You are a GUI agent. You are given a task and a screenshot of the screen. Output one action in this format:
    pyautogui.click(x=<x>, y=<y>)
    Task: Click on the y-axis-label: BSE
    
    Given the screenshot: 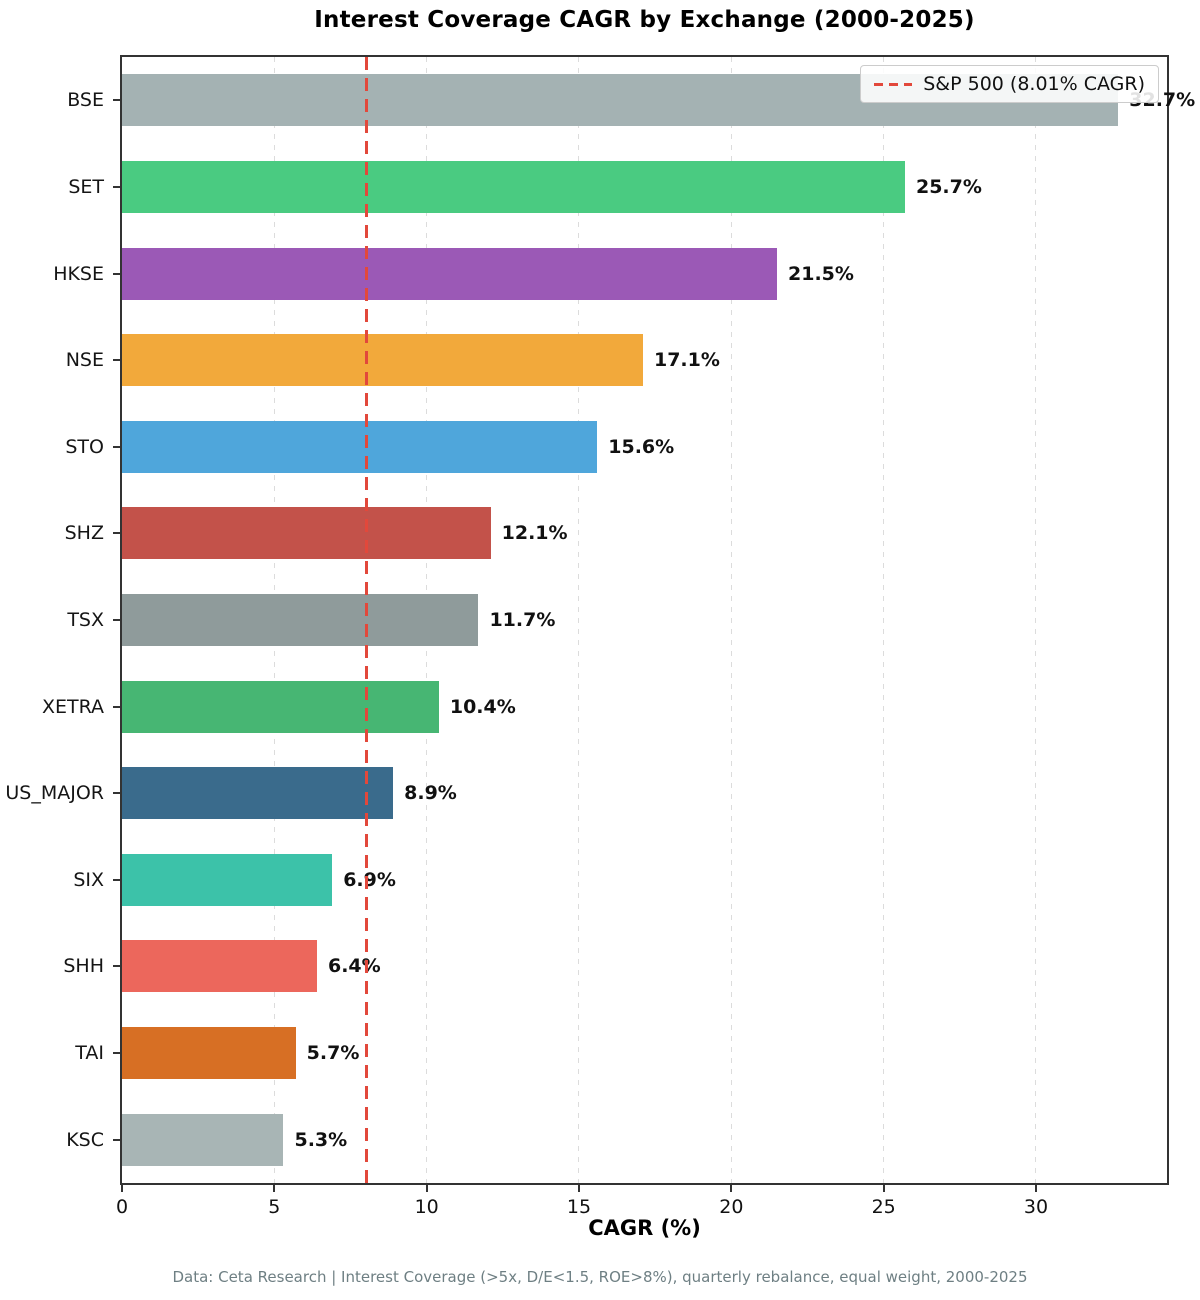 What is the action you would take?
    pyautogui.click(x=85, y=100)
    